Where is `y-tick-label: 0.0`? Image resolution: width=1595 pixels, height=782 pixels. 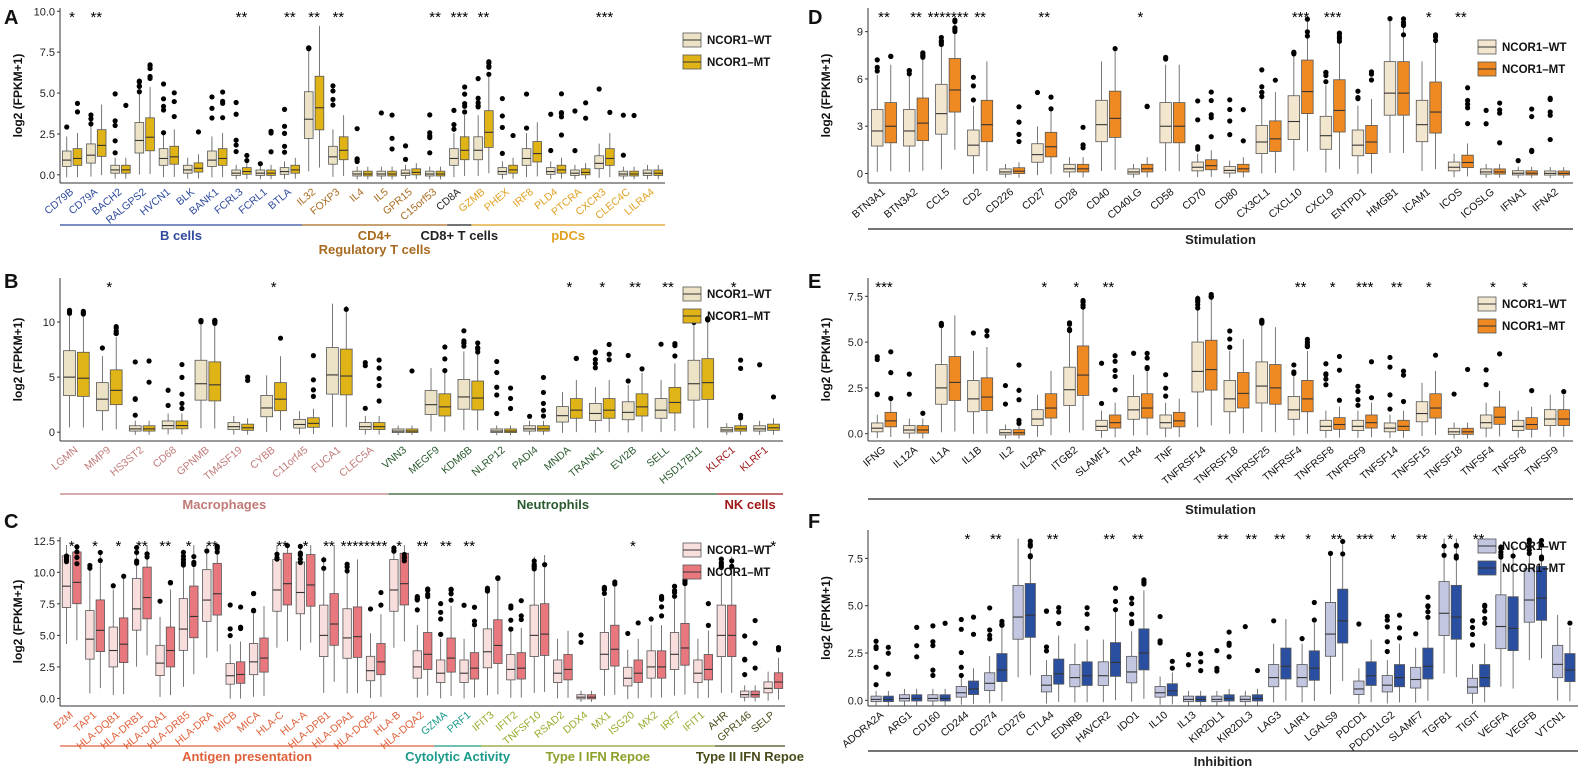
y-tick-label: 0.0 is located at coordinates (47, 699).